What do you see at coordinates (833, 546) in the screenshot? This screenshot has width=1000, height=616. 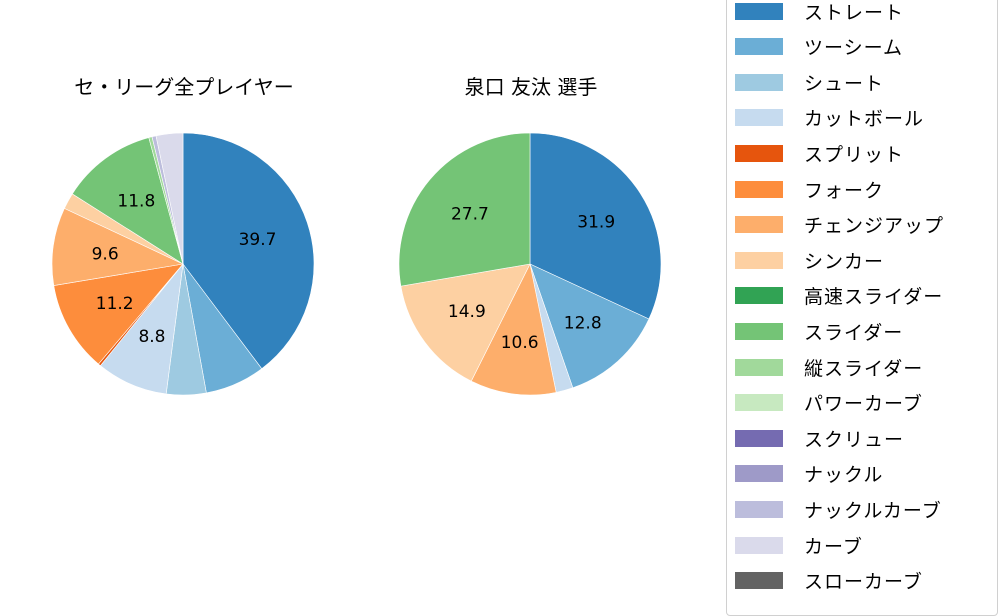 I see `legend-label: カーブ` at bounding box center [833, 546].